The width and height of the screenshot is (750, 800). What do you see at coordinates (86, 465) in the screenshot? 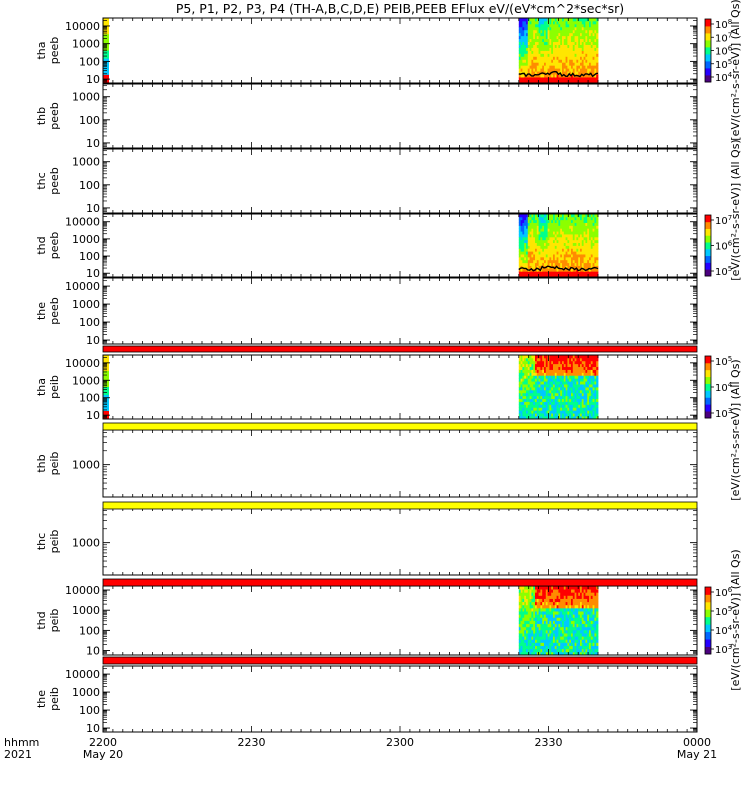
I see `y-tick-label: 1000` at bounding box center [86, 465].